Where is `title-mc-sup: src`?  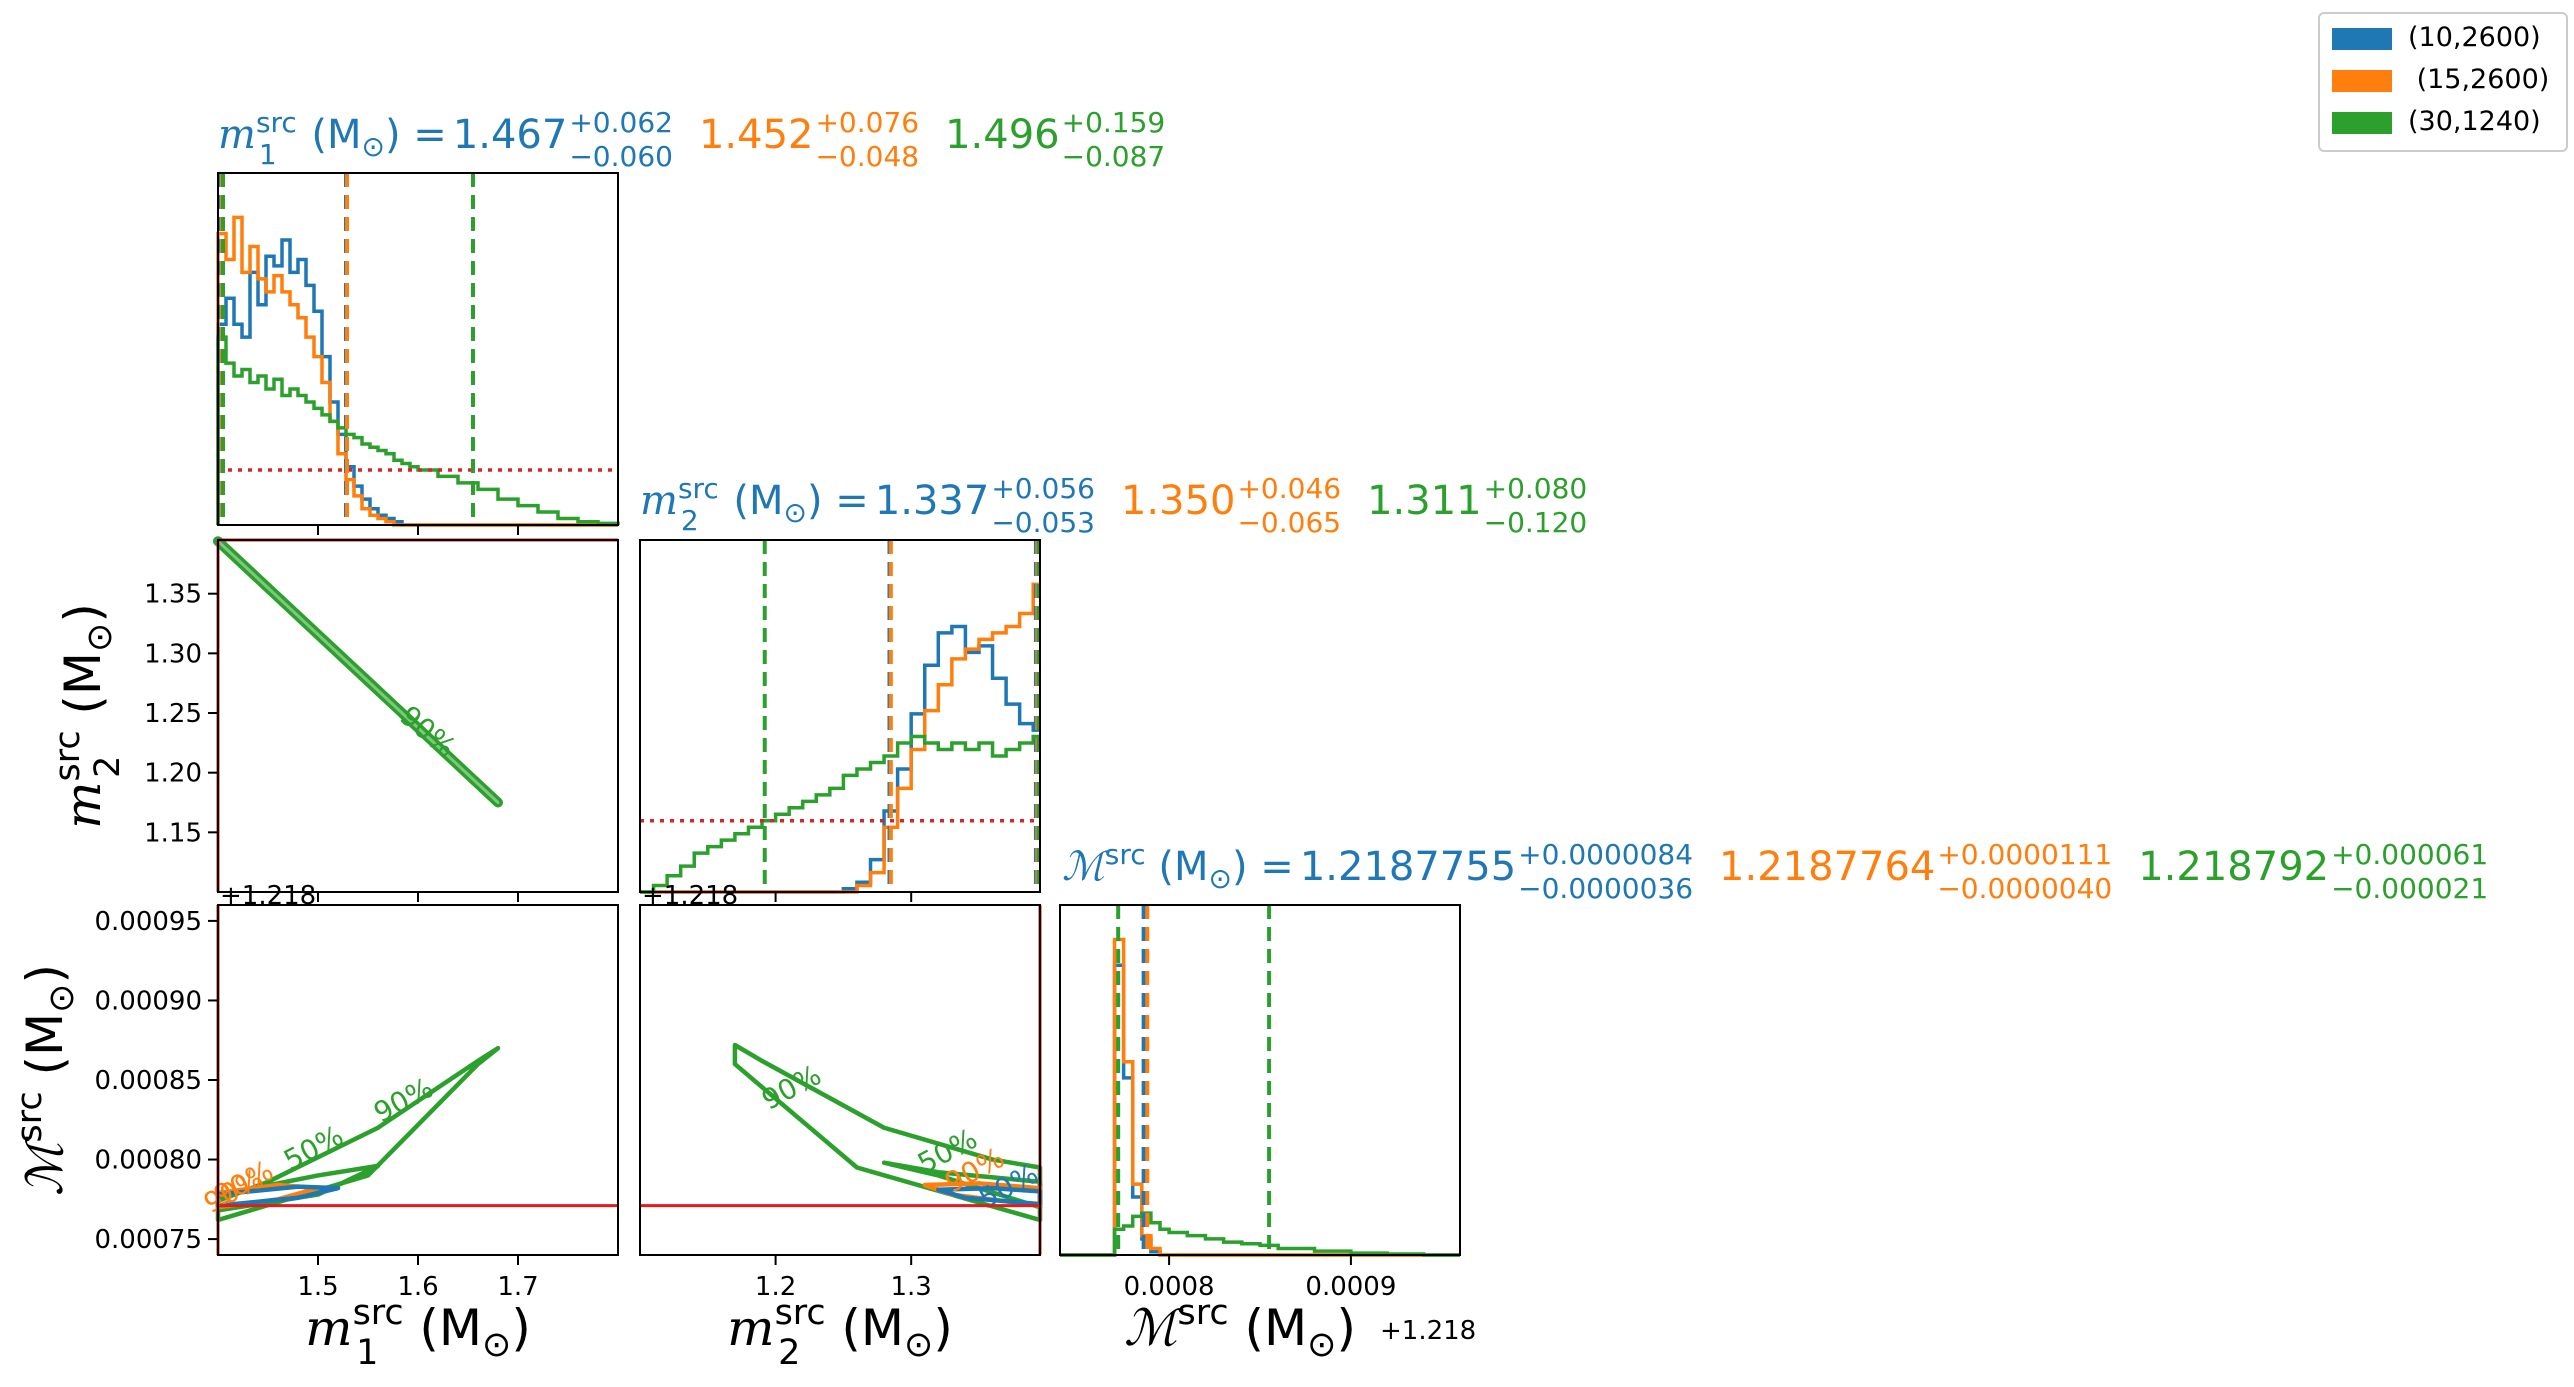 title-mc-sup: src is located at coordinates (1125, 854).